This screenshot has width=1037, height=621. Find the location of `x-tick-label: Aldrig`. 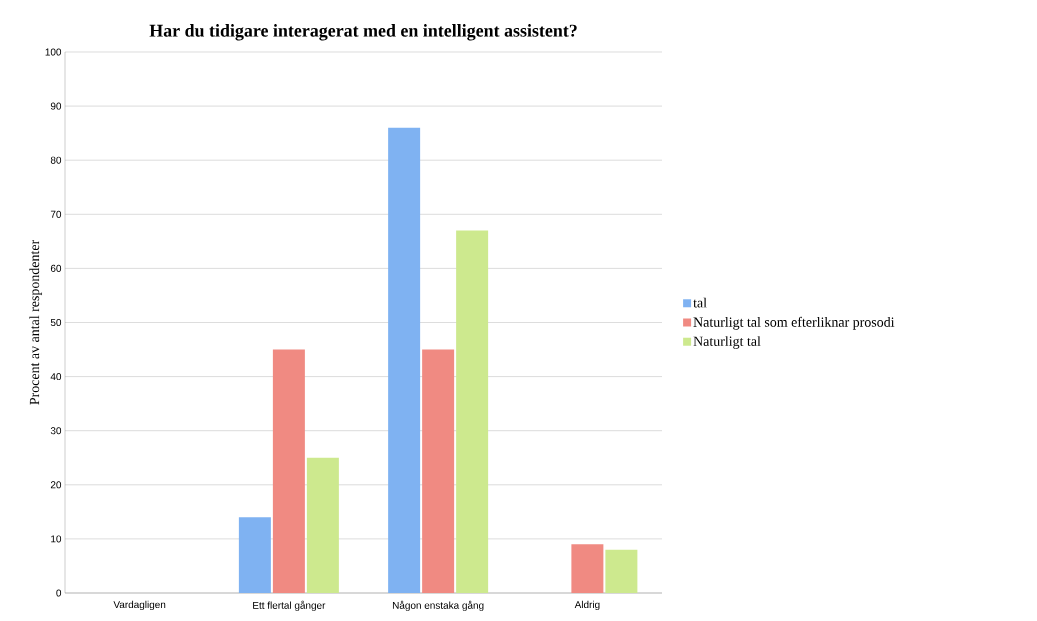

x-tick-label: Aldrig is located at coordinates (587, 605).